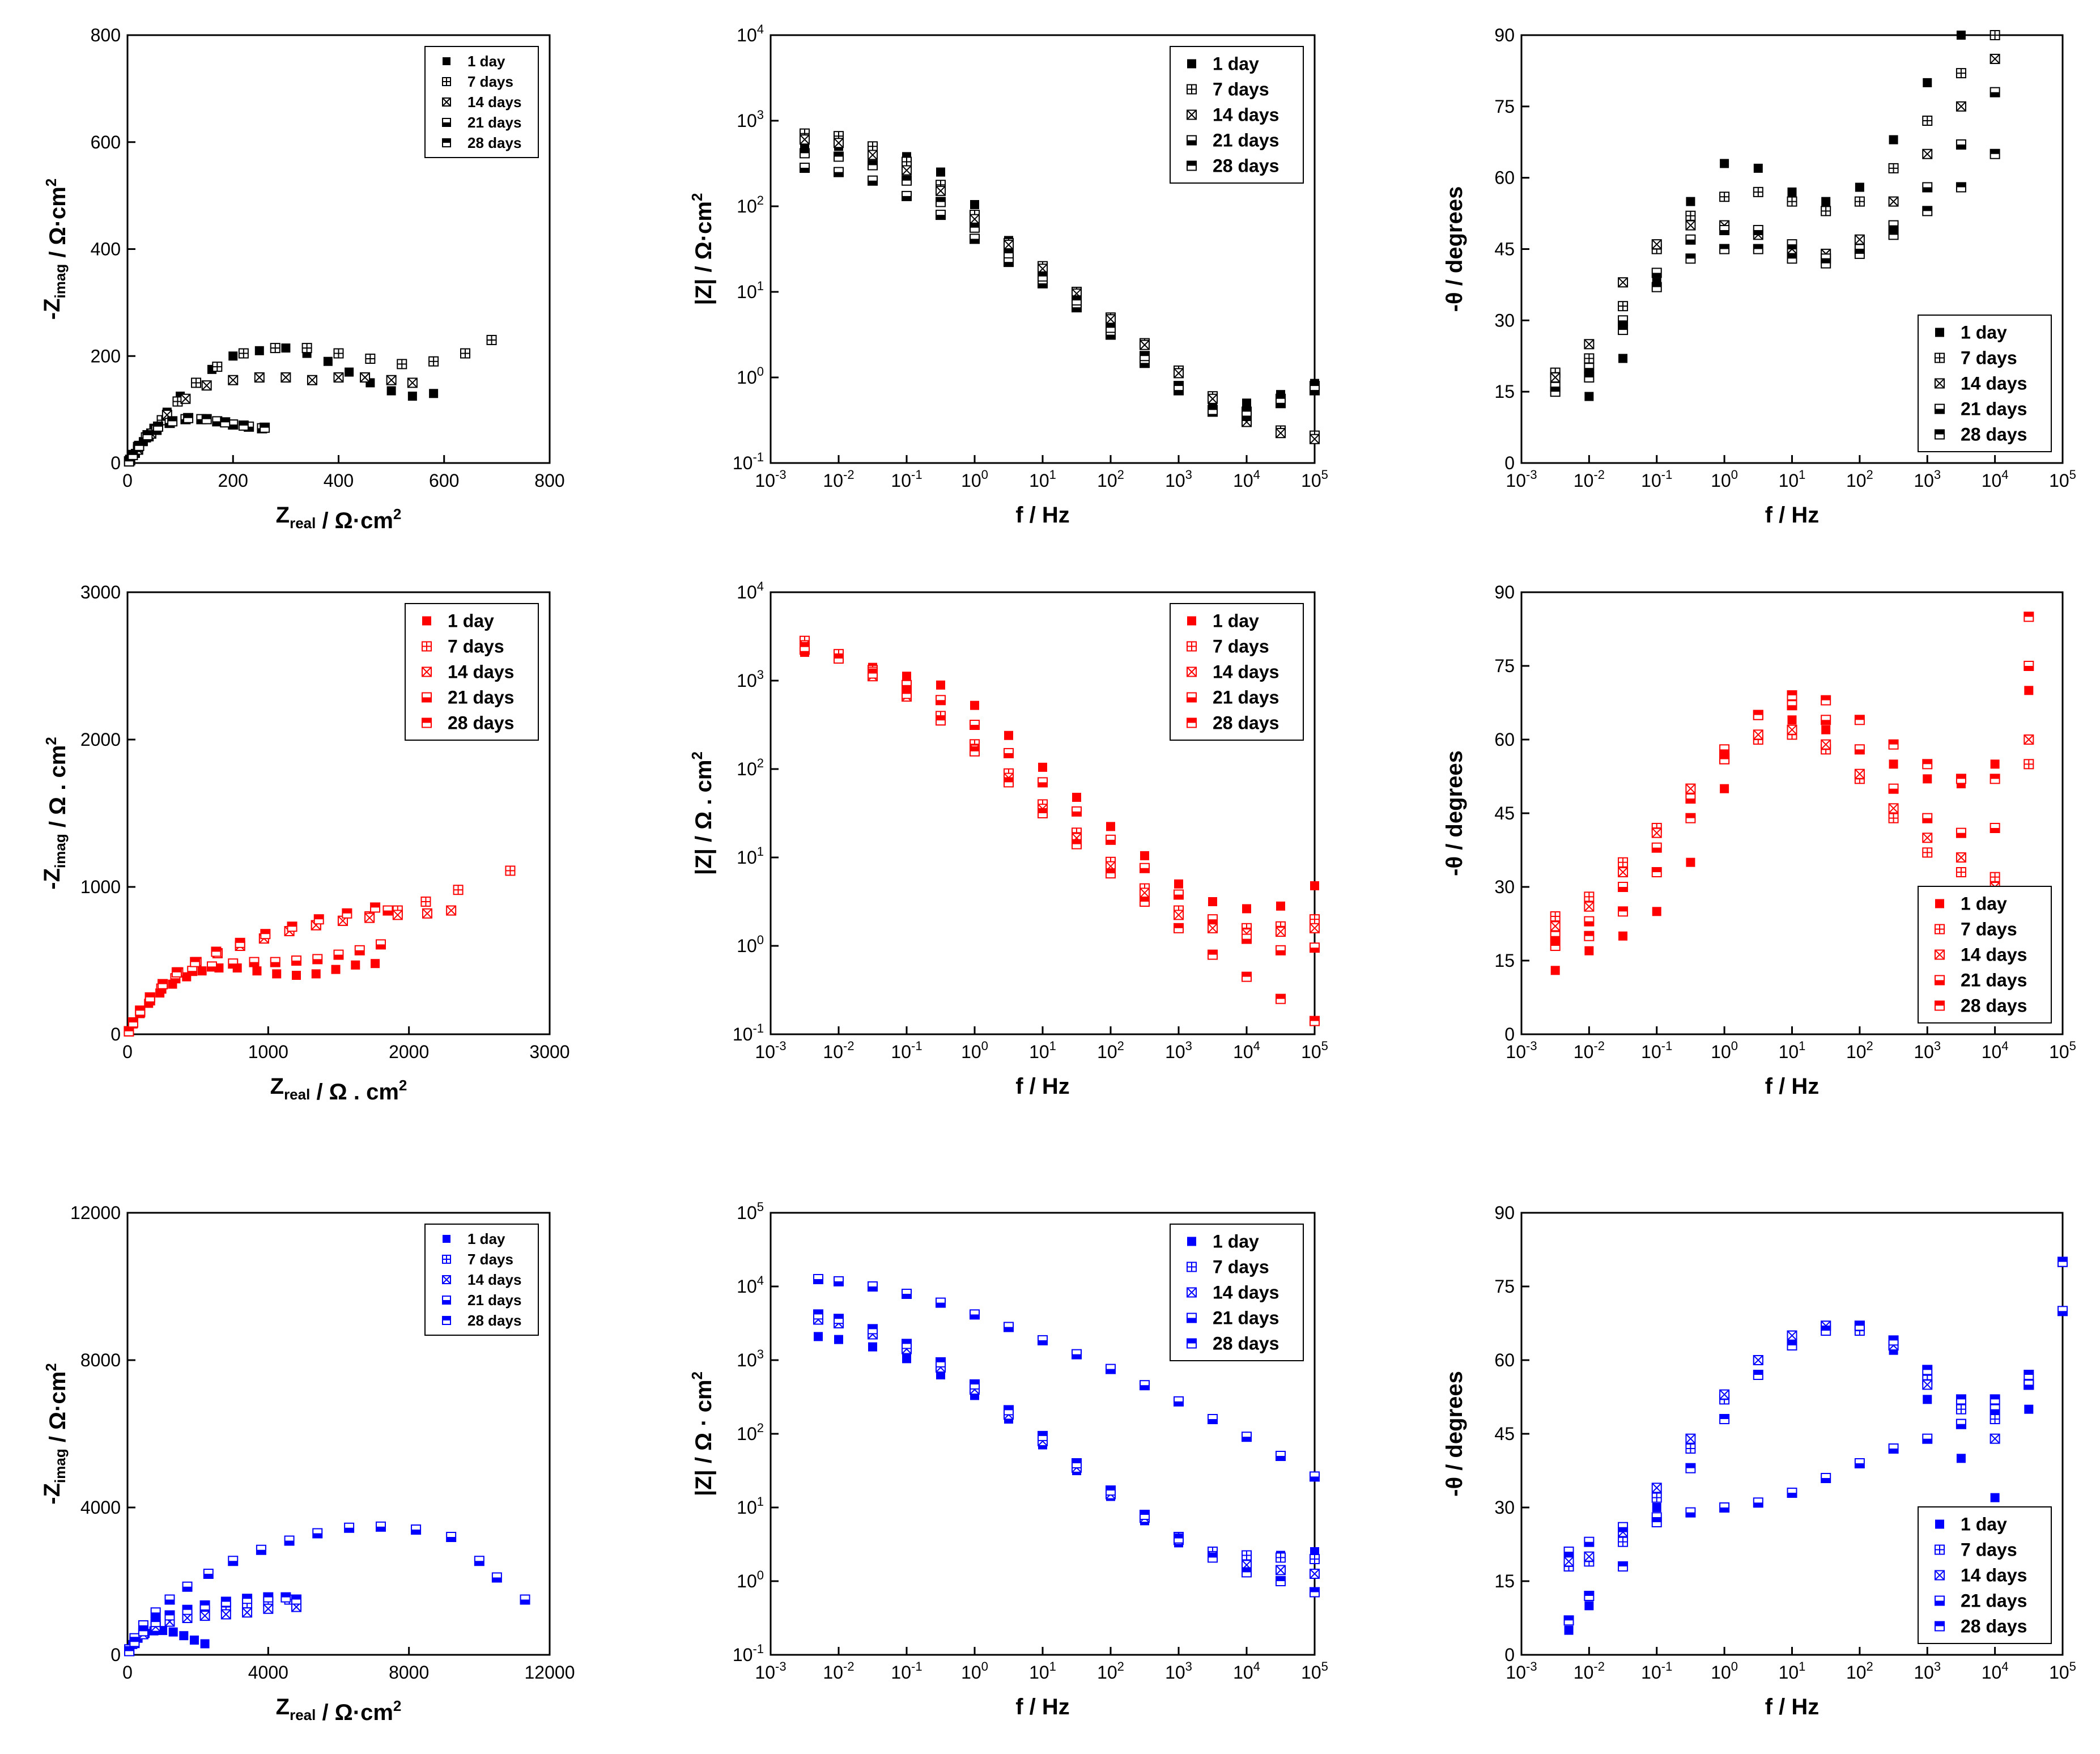 This screenshot has height=1754, width=2100. Describe the element at coordinates (1994, 955) in the screenshot. I see `legend-label: 14 days` at that location.